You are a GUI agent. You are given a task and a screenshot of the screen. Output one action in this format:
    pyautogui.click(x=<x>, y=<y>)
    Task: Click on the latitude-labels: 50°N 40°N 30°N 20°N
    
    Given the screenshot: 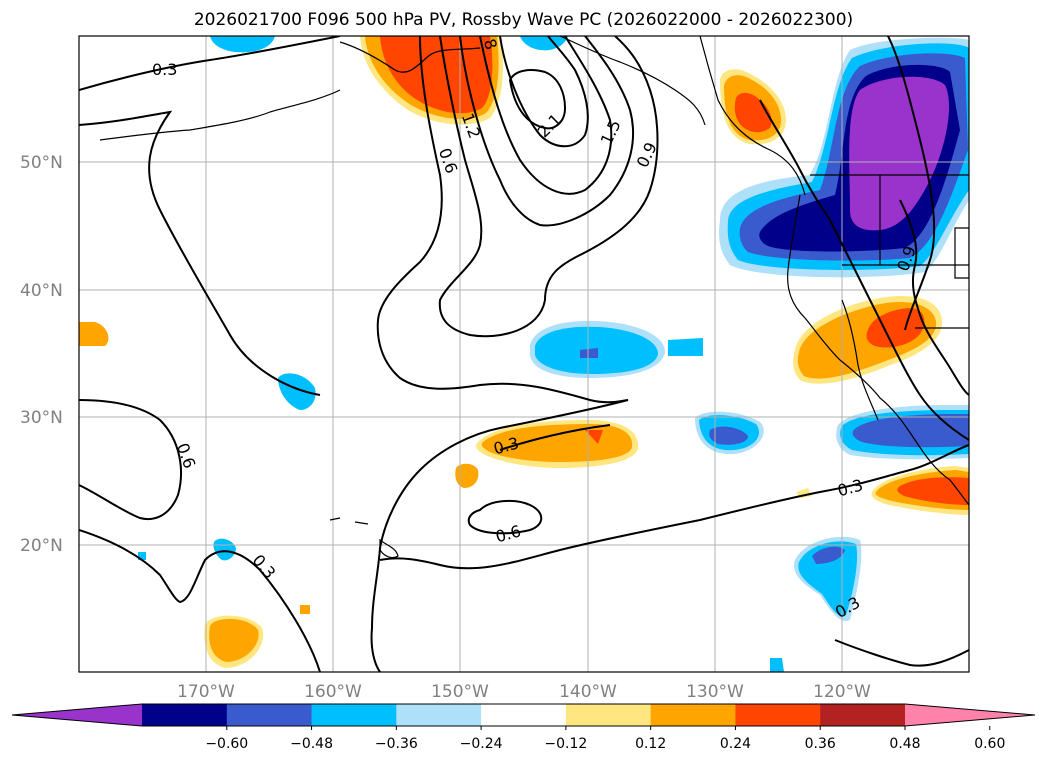 What is the action you would take?
    pyautogui.click(x=41, y=354)
    